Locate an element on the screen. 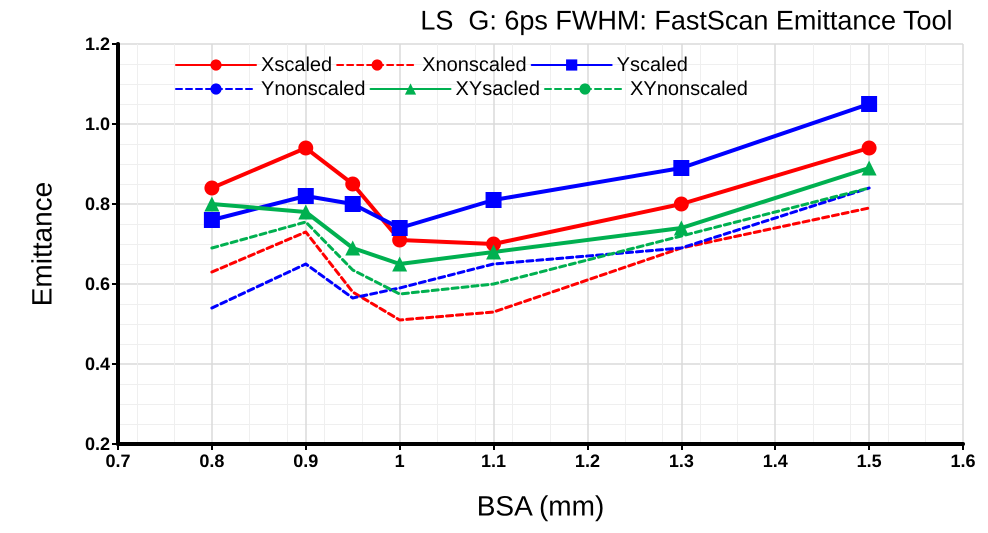 Image resolution: width=988 pixels, height=533 pixels. y-tick-label: 0.8 is located at coordinates (97, 204).